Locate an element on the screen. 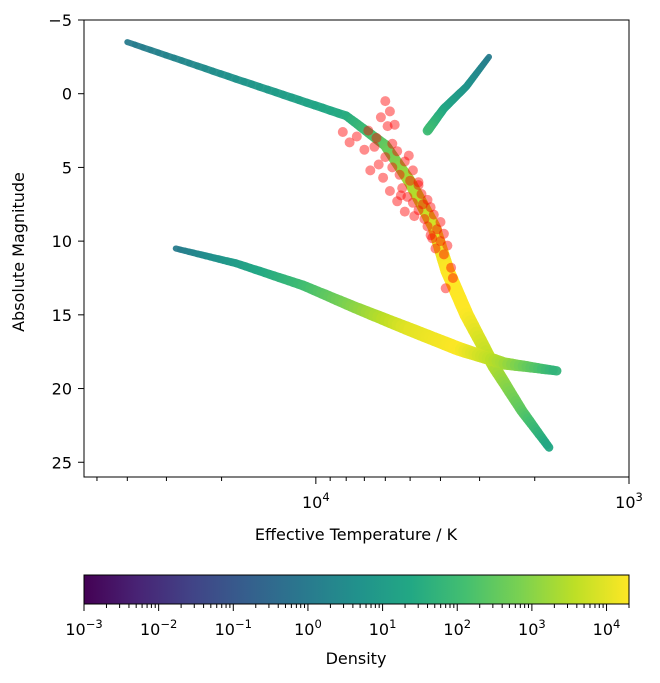 This screenshot has height=683, width=660. colorbar-tick-label: 10⁻² is located at coordinates (158, 628).